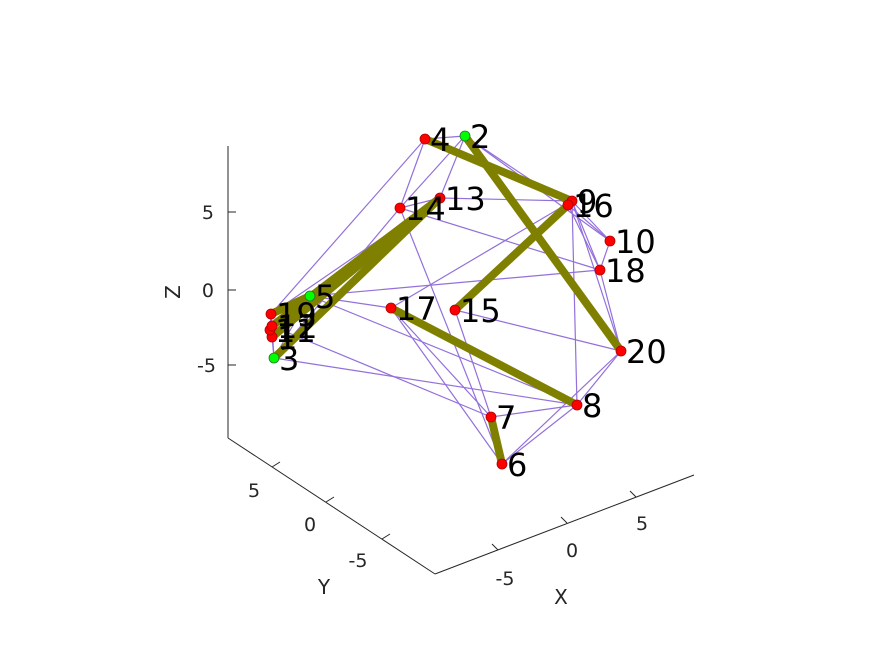 Image resolution: width=891 pixels, height=645 pixels. What do you see at coordinates (287, 338) in the screenshot?
I see `node-label: 1` at bounding box center [287, 338].